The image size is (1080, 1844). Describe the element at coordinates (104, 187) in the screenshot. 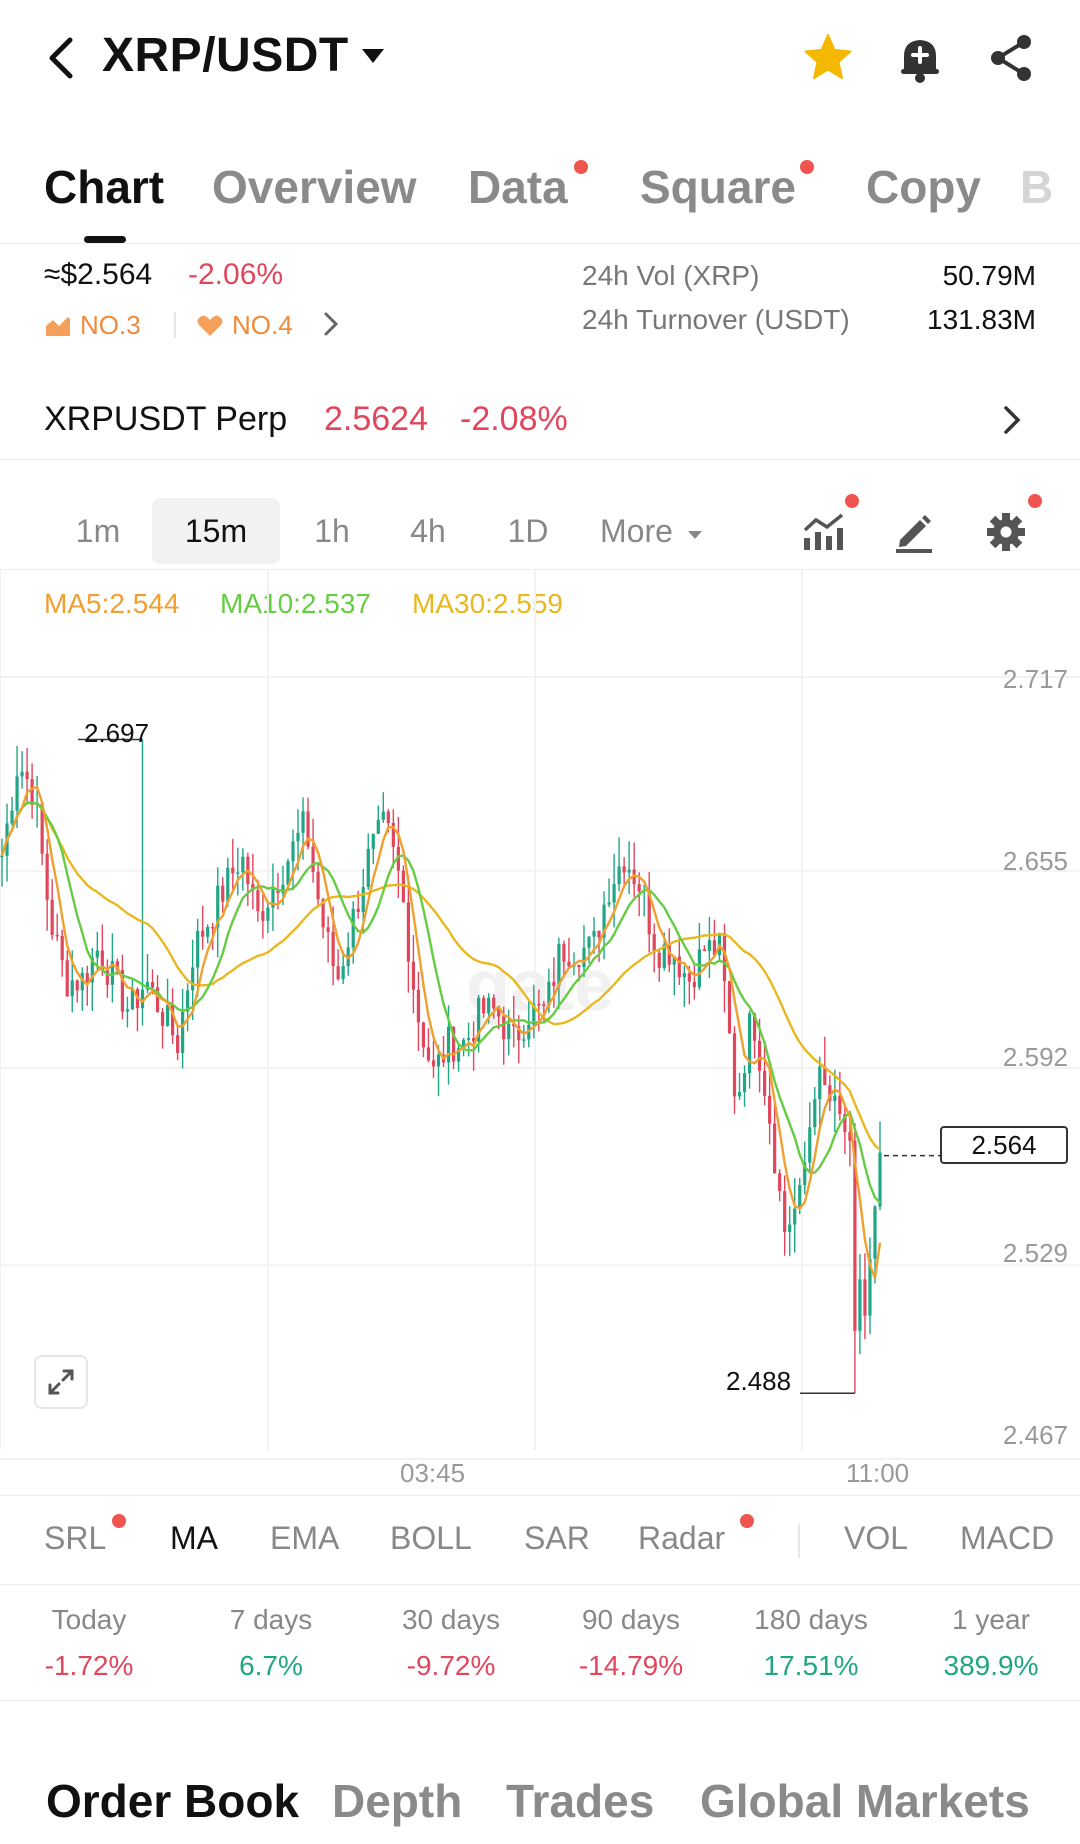

I see `tab-chart: Chart` at that location.